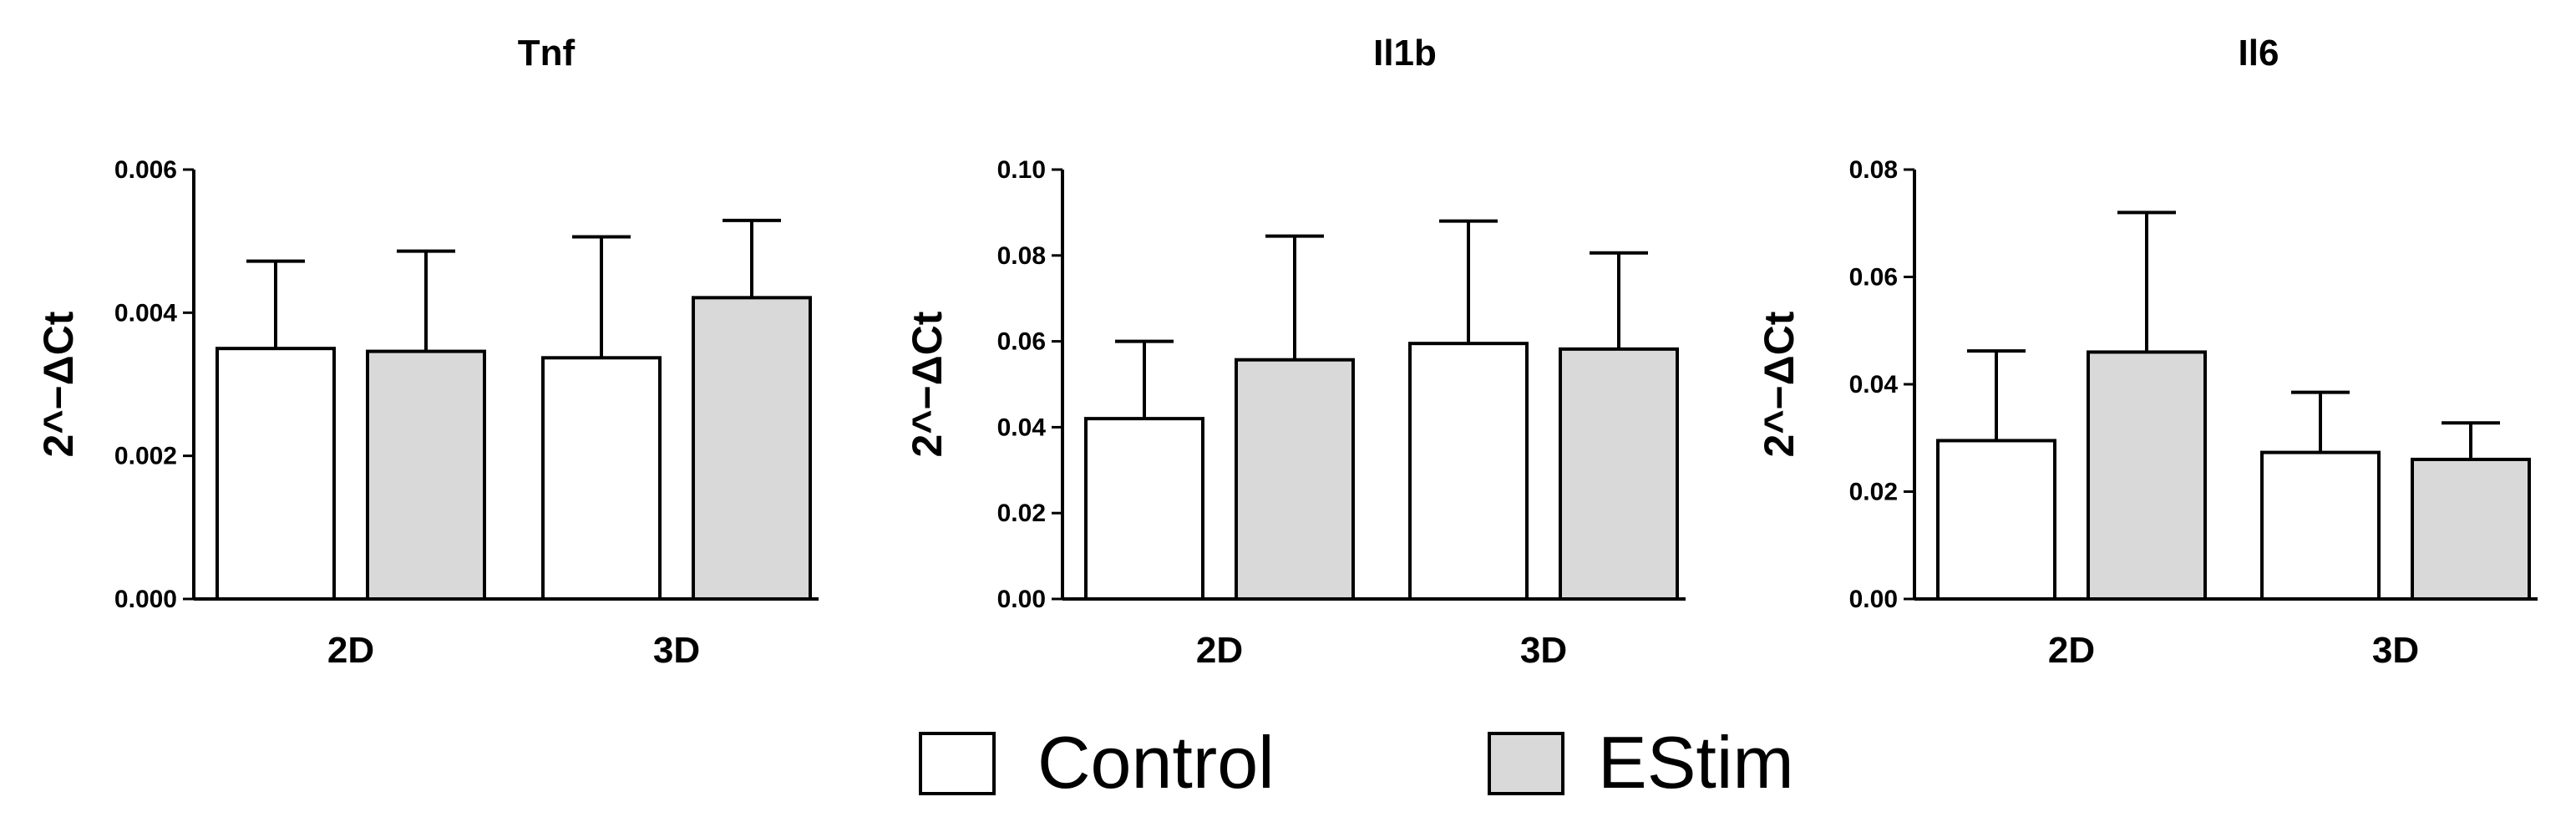 The image size is (2576, 817). What do you see at coordinates (1022, 170) in the screenshot?
I see `y-tick-label: 0.10` at bounding box center [1022, 170].